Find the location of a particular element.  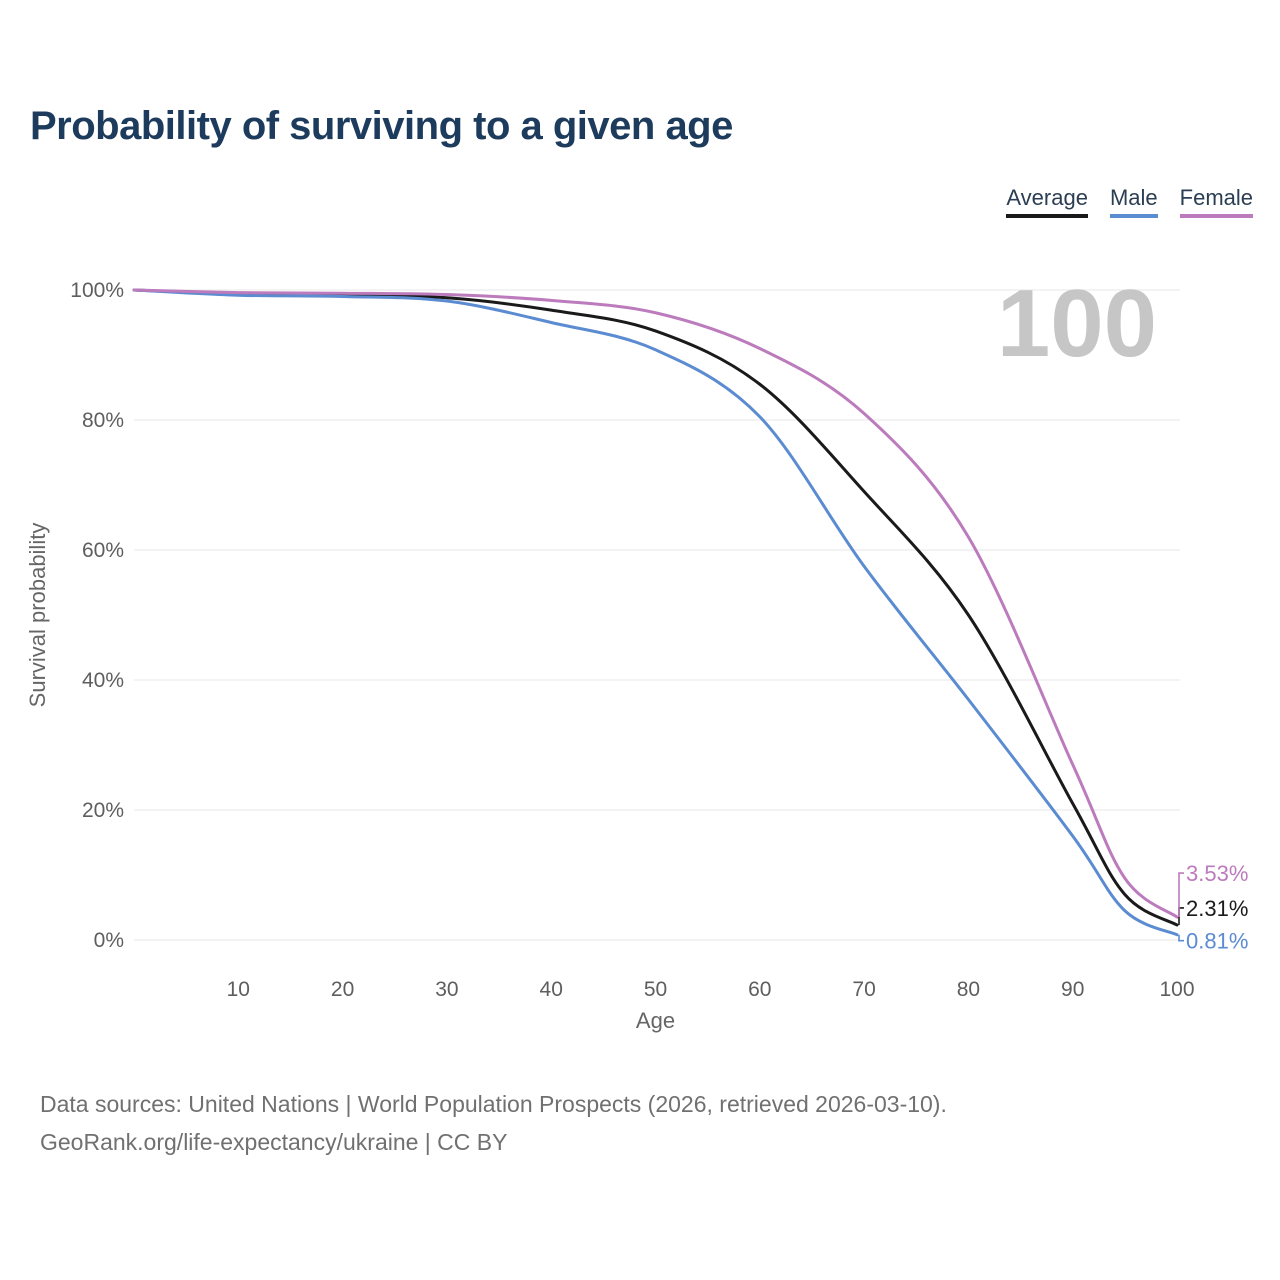

end-label-connector-female is located at coordinates (1181, 895).